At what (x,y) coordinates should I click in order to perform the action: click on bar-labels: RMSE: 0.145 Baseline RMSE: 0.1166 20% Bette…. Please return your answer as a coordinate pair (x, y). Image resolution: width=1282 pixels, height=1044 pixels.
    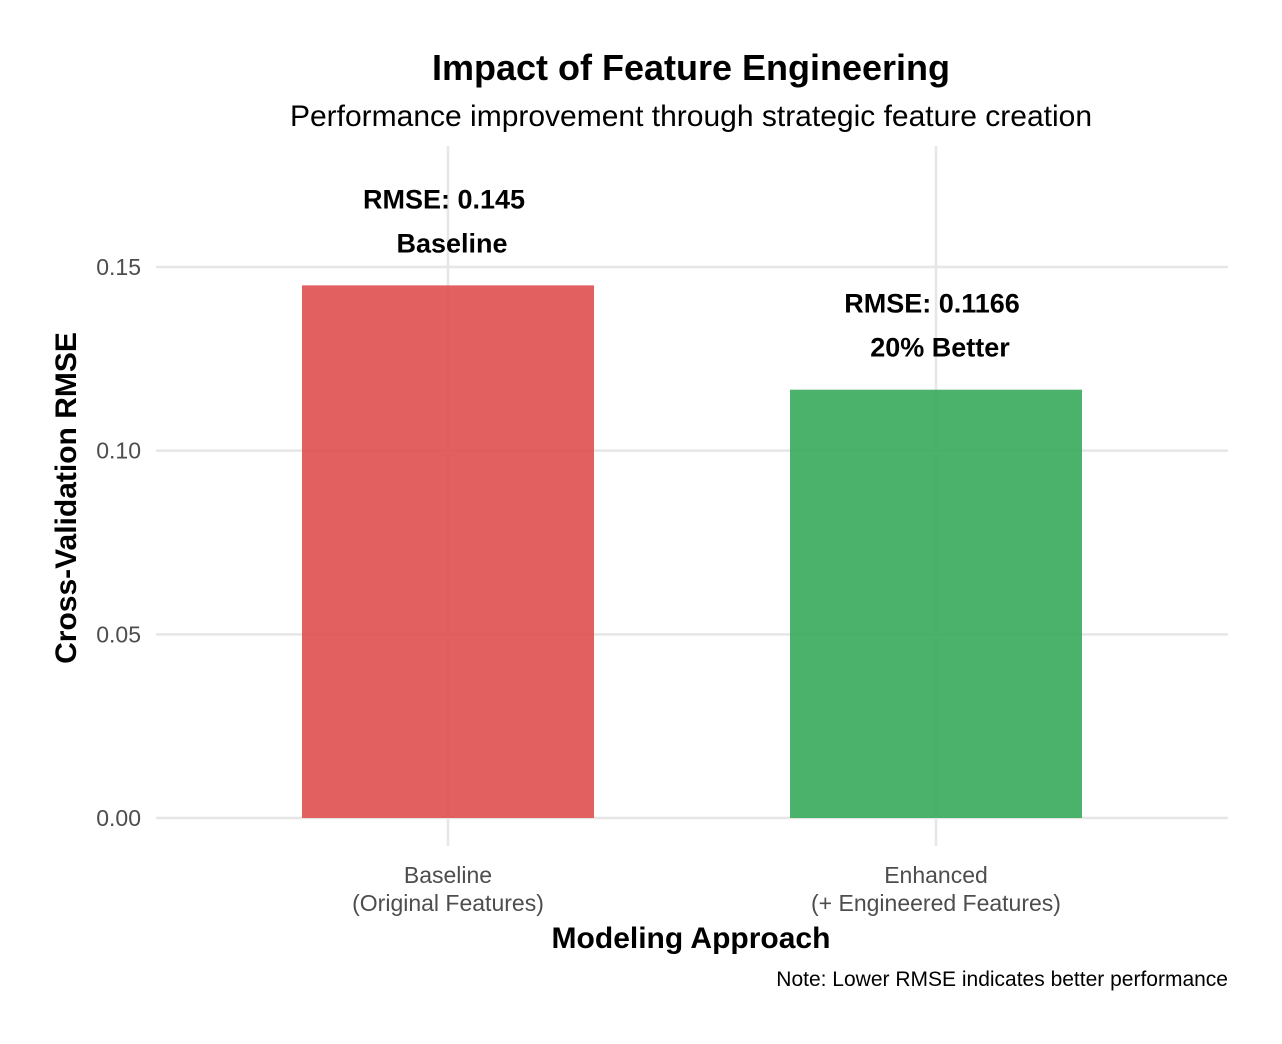
    Looking at the image, I should click on (691, 273).